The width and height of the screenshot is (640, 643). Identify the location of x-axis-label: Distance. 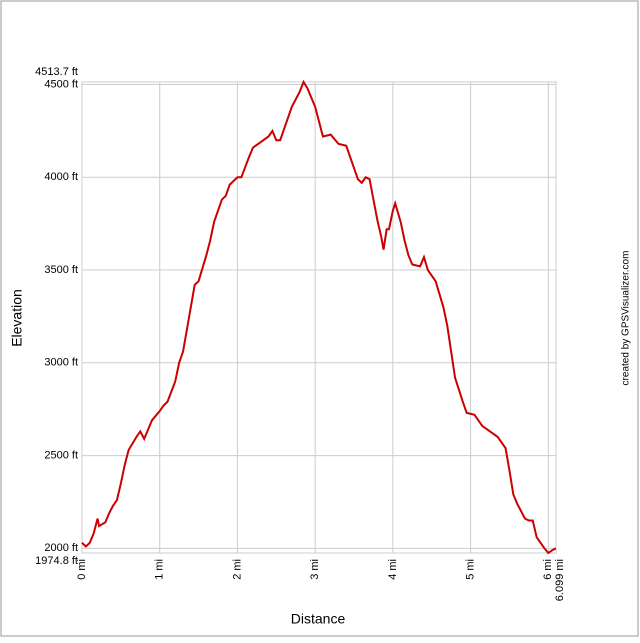
(318, 619).